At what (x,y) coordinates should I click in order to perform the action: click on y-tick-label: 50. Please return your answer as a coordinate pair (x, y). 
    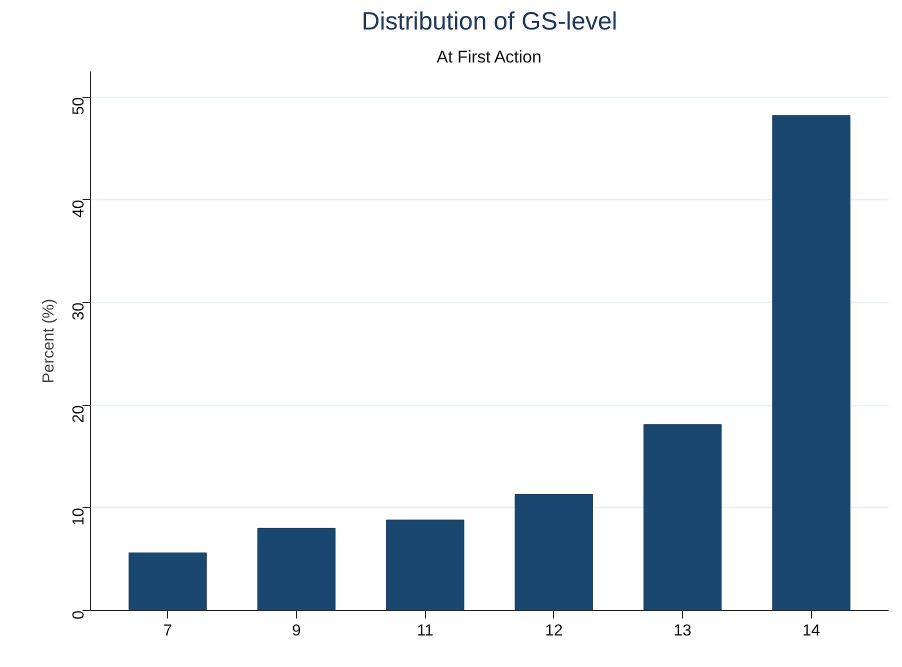
    Looking at the image, I should click on (79, 106).